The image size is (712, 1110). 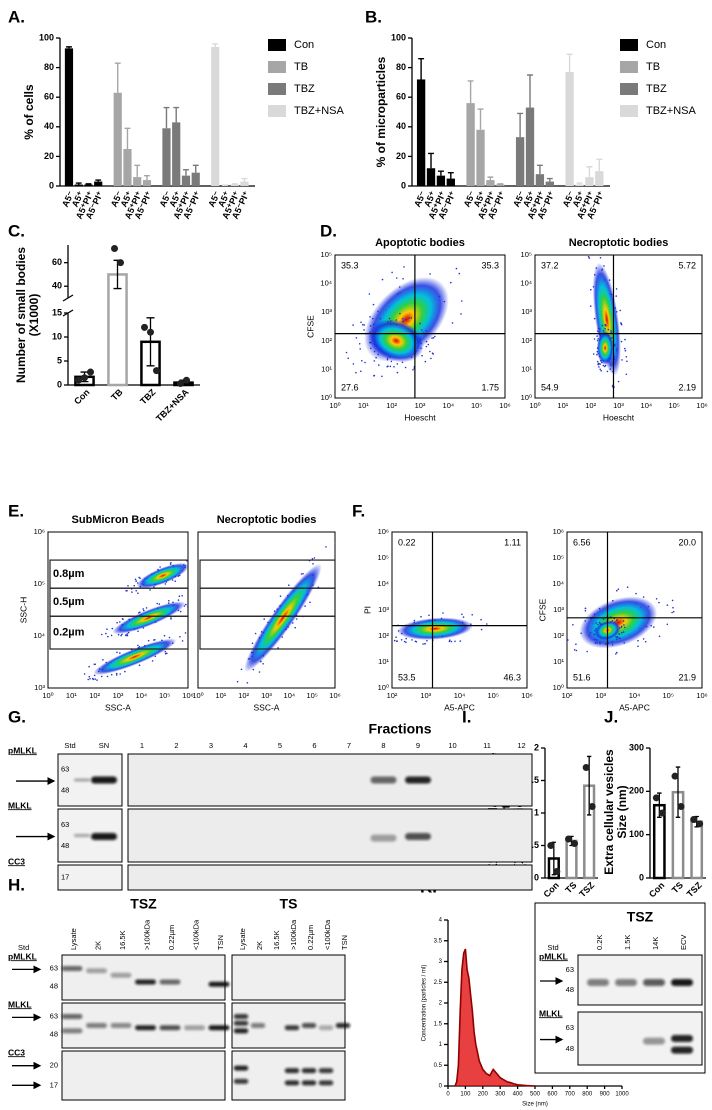 What do you see at coordinates (441, 962) in the screenshot?
I see `y-tick-label: 3` at bounding box center [441, 962].